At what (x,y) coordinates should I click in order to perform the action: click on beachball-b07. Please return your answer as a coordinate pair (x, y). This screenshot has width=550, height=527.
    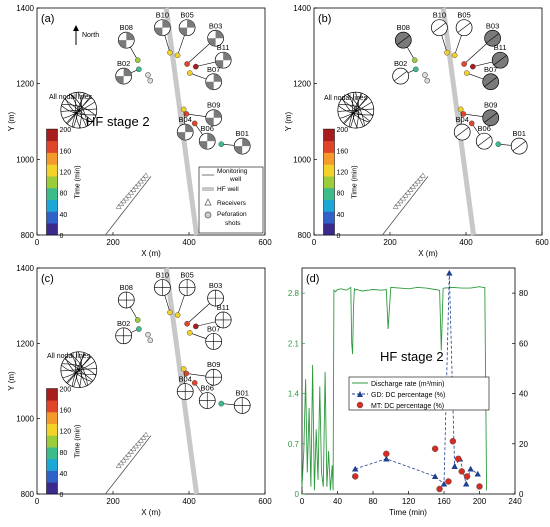
    Looking at the image, I should click on (214, 82).